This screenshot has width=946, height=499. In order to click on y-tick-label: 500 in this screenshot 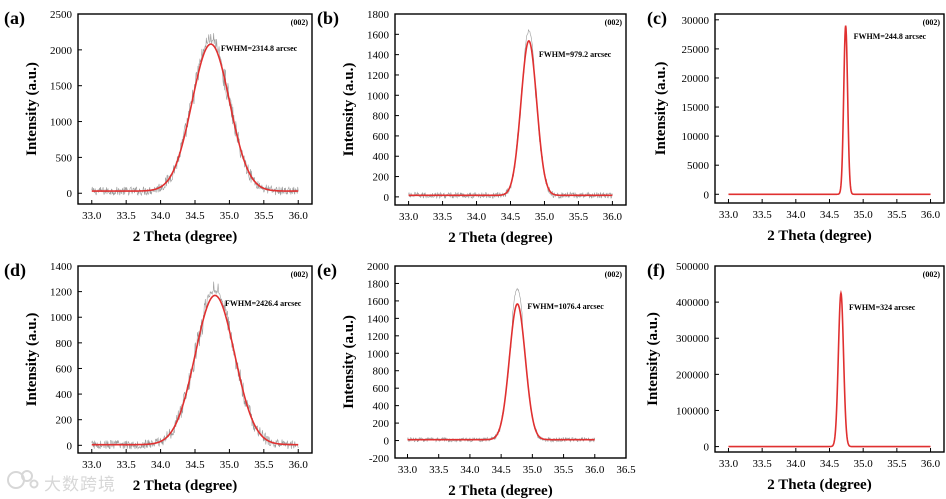, I will do `click(64, 158)`.